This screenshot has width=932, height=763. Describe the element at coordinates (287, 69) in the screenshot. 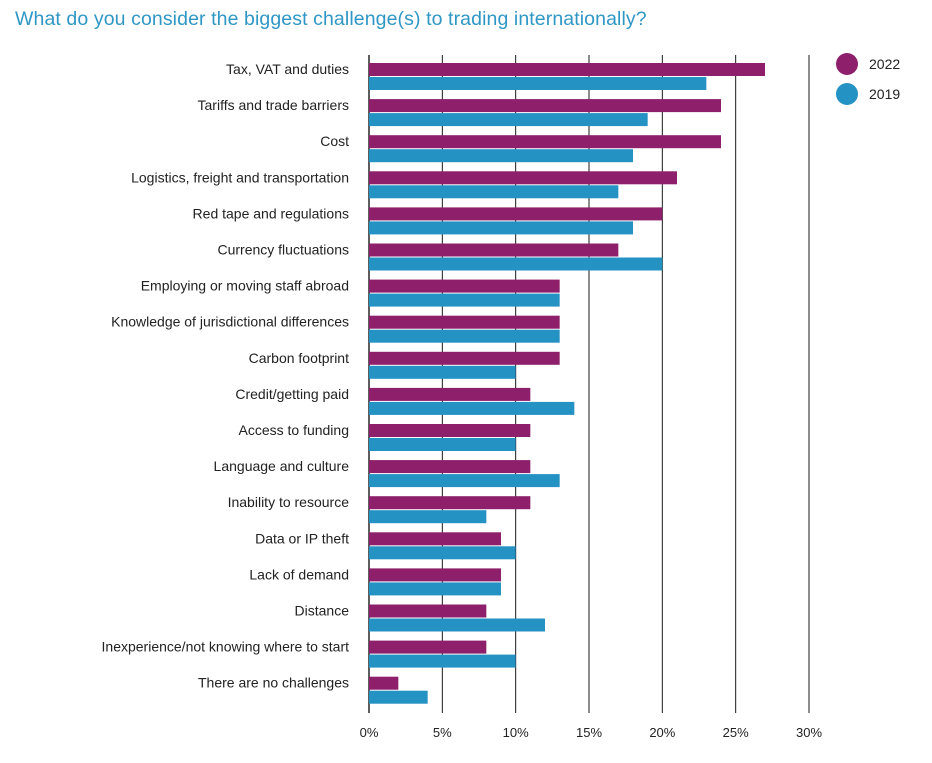

I see `category-label: Tax, VAT and duties` at that location.